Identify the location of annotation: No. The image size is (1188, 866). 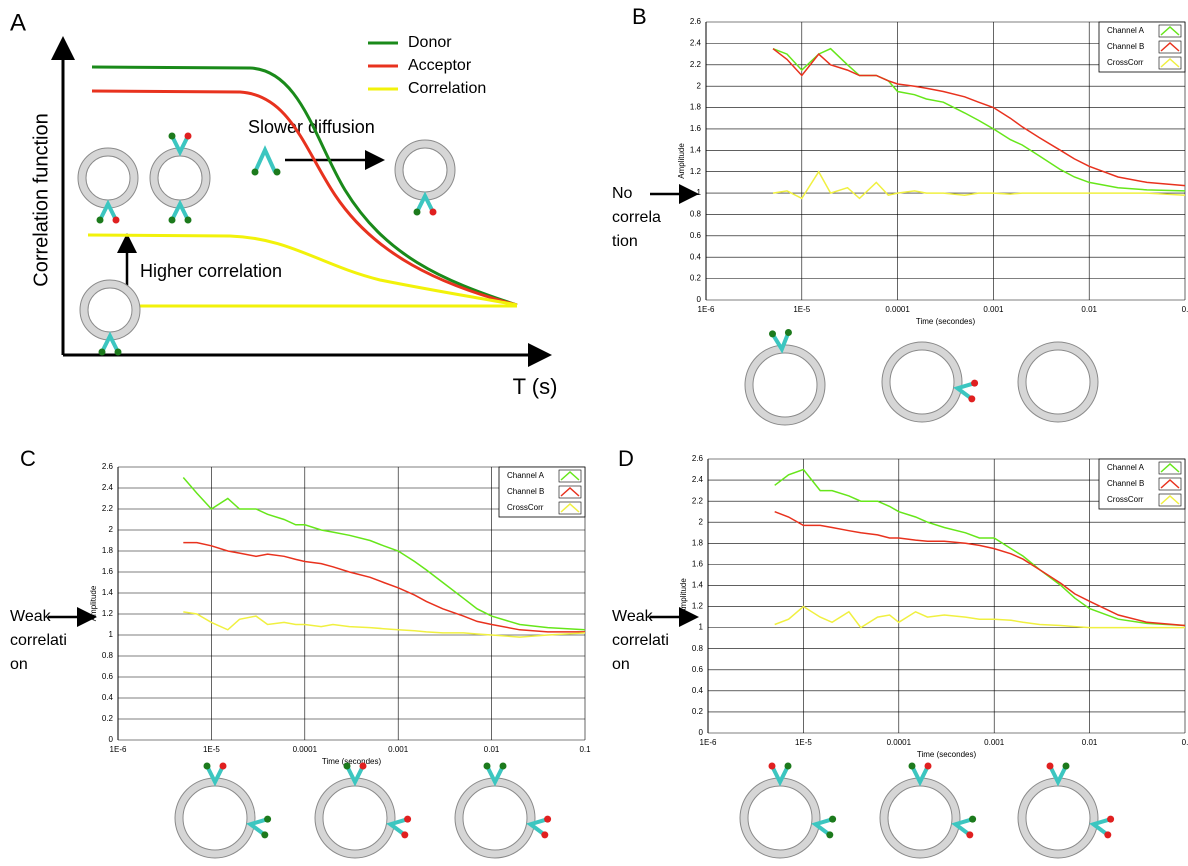
(622, 193).